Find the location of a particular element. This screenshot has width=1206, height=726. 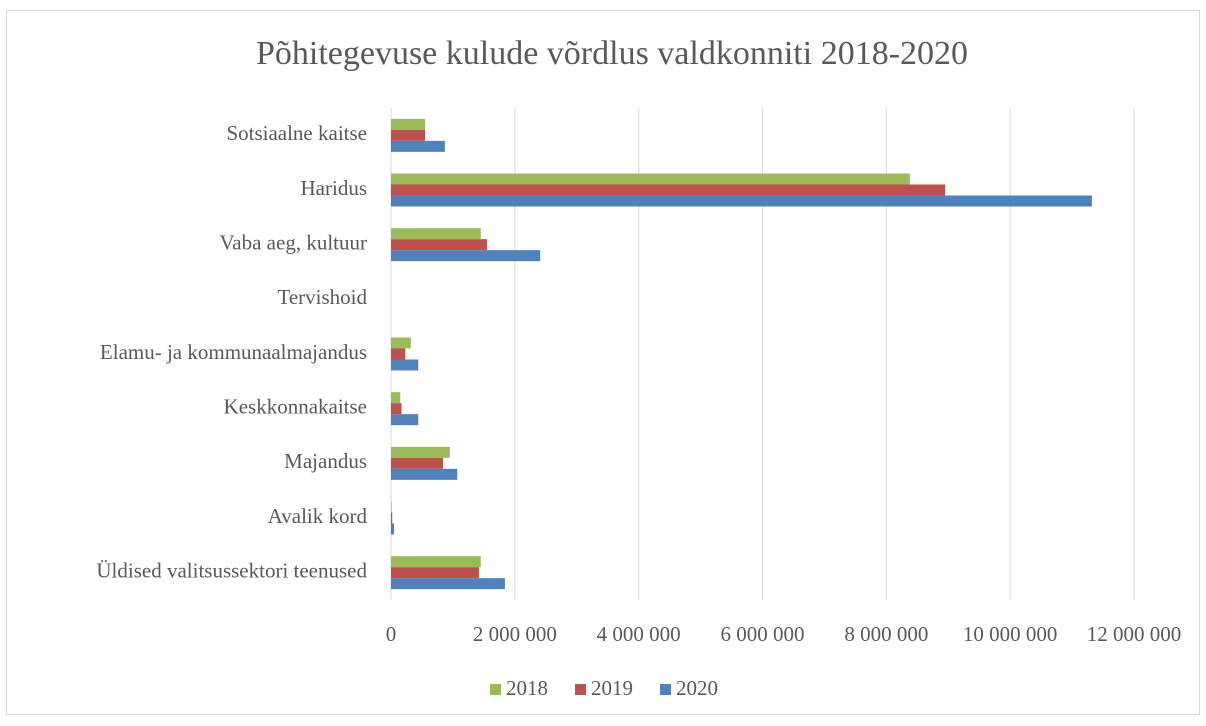

y-tick-label: Elamu- ja kommunaalmajandus is located at coordinates (233, 352).